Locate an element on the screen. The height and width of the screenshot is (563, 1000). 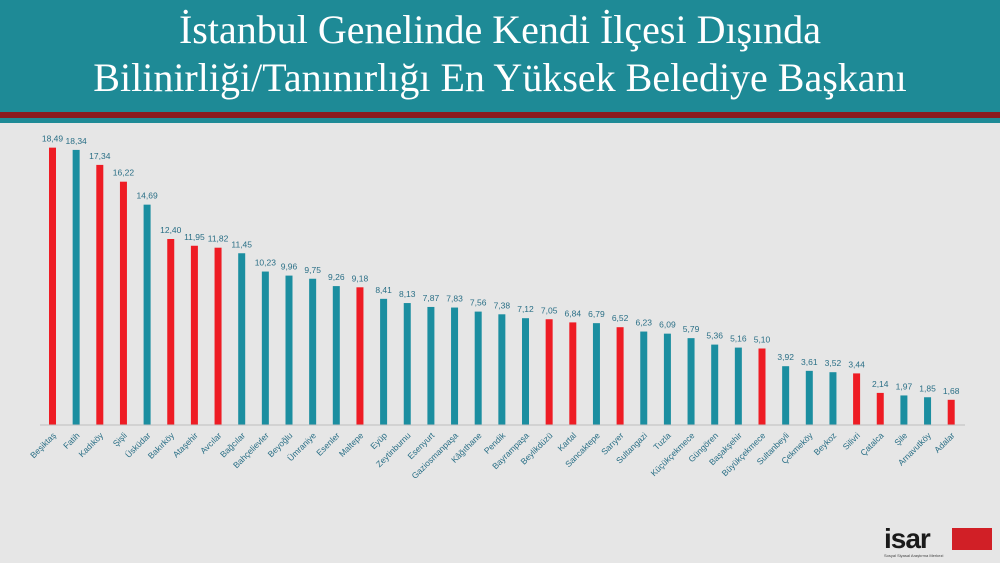
category-label-2: Kadıköy is located at coordinates (90, 444).